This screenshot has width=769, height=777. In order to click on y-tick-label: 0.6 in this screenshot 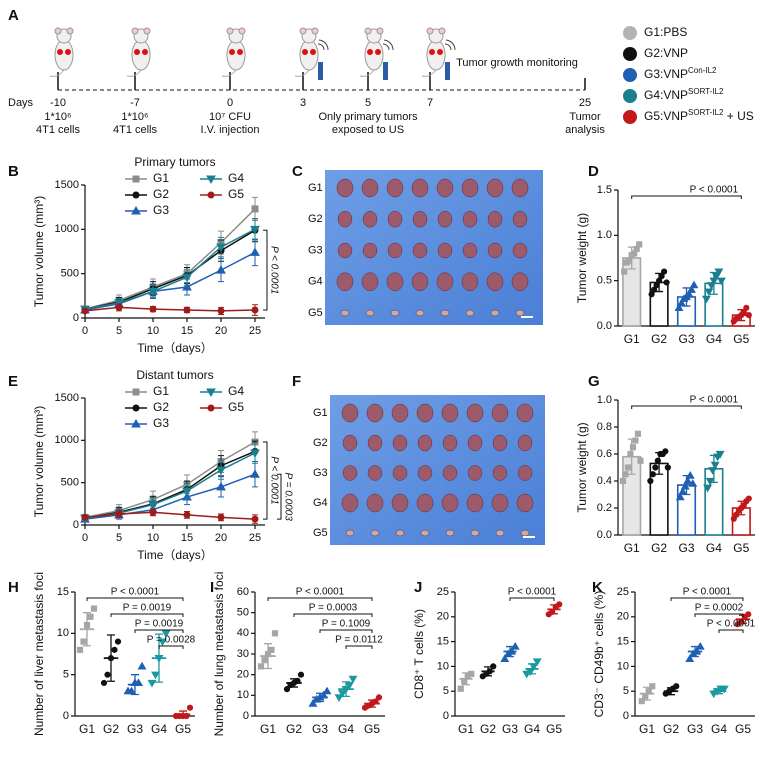, I will do `click(604, 454)`.